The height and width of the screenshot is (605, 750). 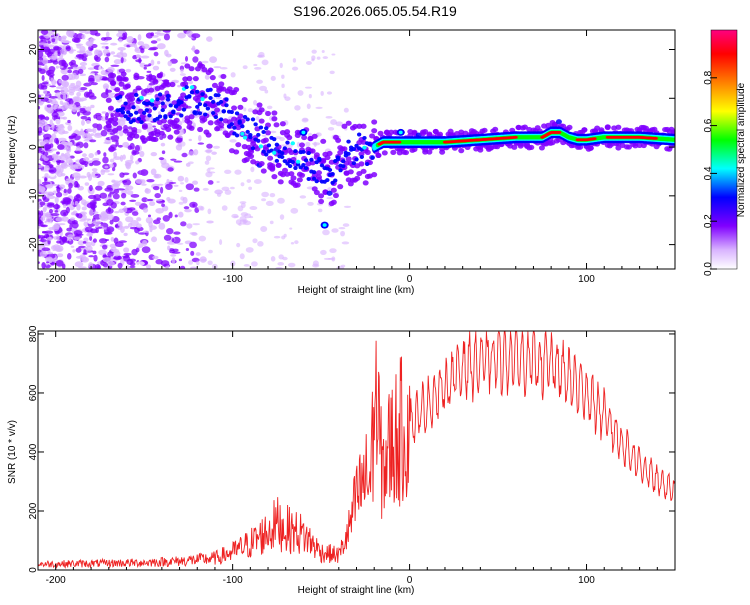 What do you see at coordinates (56, 279) in the screenshot?
I see `spectrogram-xtick-label: -200` at bounding box center [56, 279].